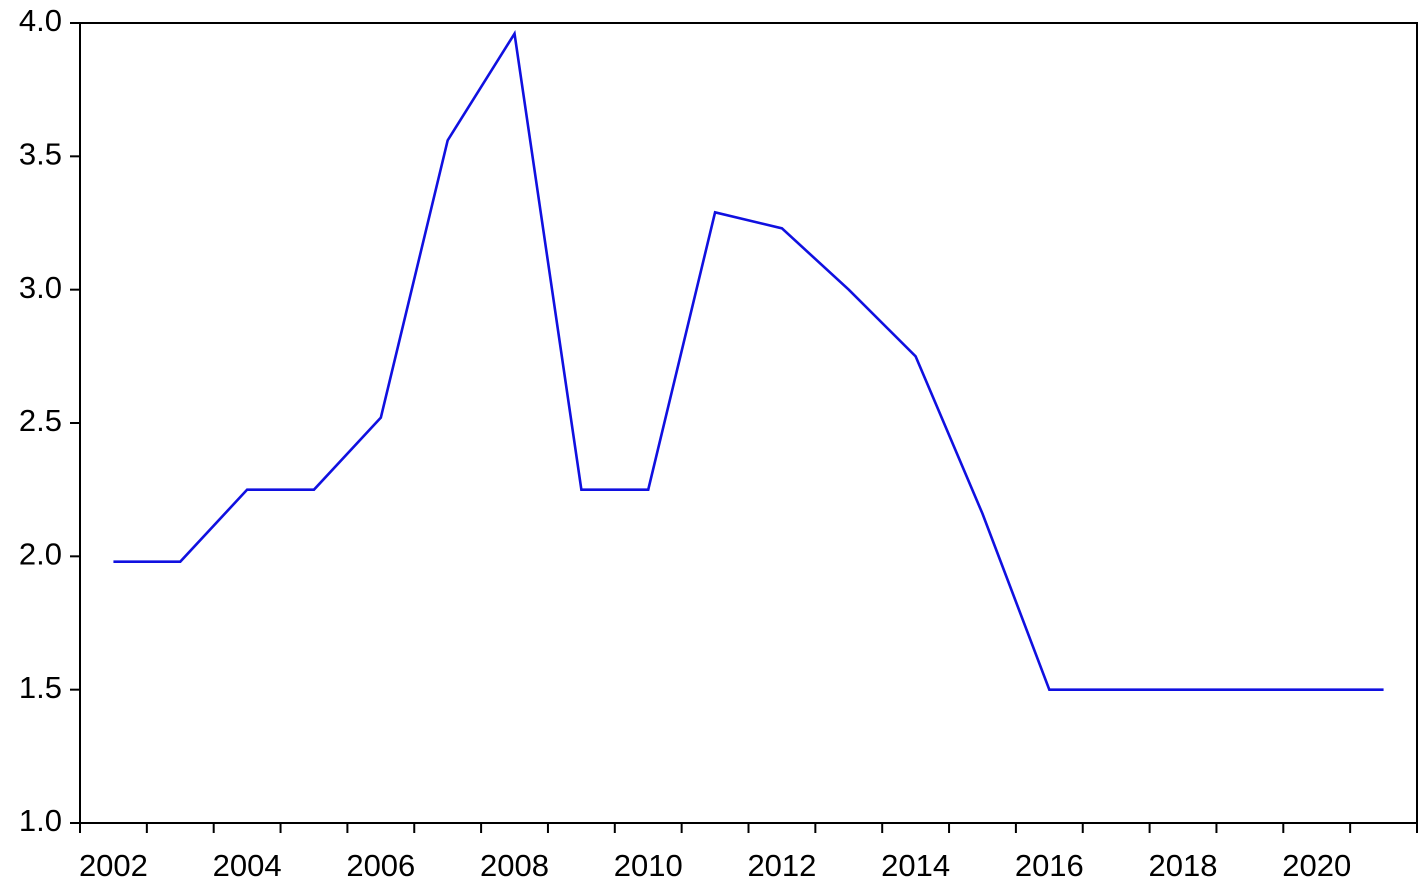 This screenshot has width=1421, height=892. I want to click on x-tick-label: 2002, so click(113, 865).